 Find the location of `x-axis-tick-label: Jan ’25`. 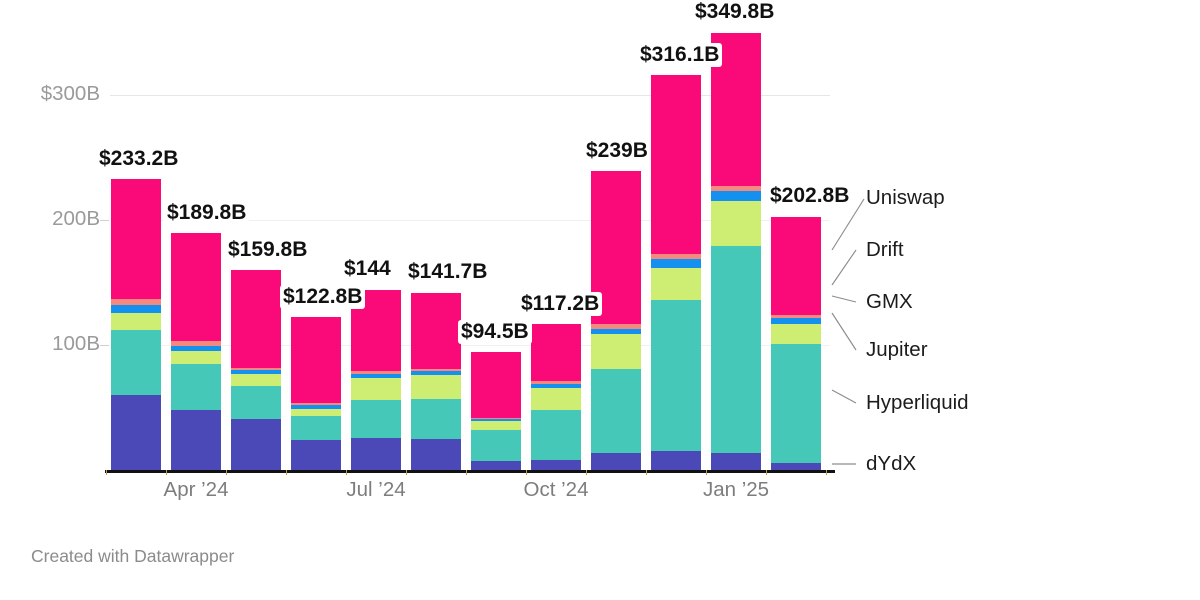

x-axis-tick-label: Jan ’25 is located at coordinates (736, 489).